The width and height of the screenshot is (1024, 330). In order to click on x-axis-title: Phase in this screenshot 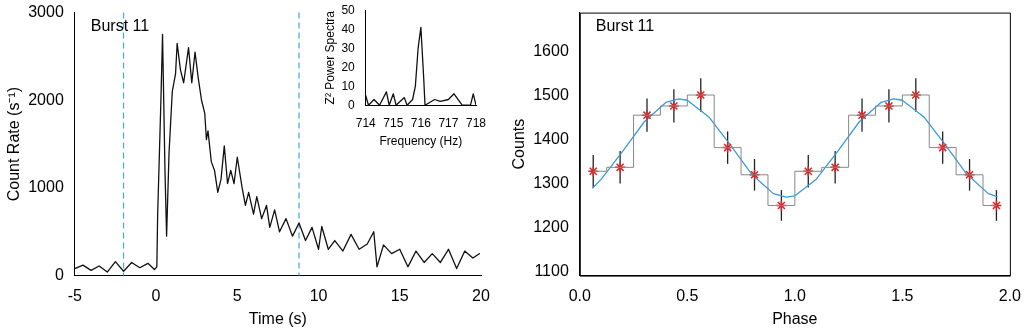, I will do `click(795, 318)`.